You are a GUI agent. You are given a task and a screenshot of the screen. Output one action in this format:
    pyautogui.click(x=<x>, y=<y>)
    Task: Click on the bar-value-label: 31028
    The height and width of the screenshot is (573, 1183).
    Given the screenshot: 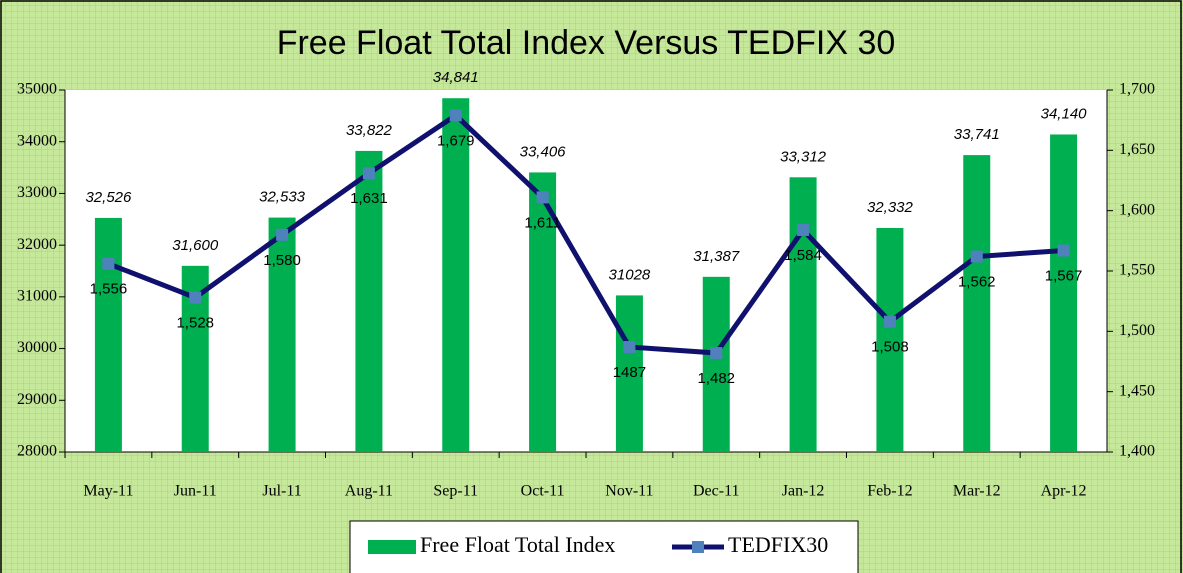 What is the action you would take?
    pyautogui.click(x=630, y=274)
    